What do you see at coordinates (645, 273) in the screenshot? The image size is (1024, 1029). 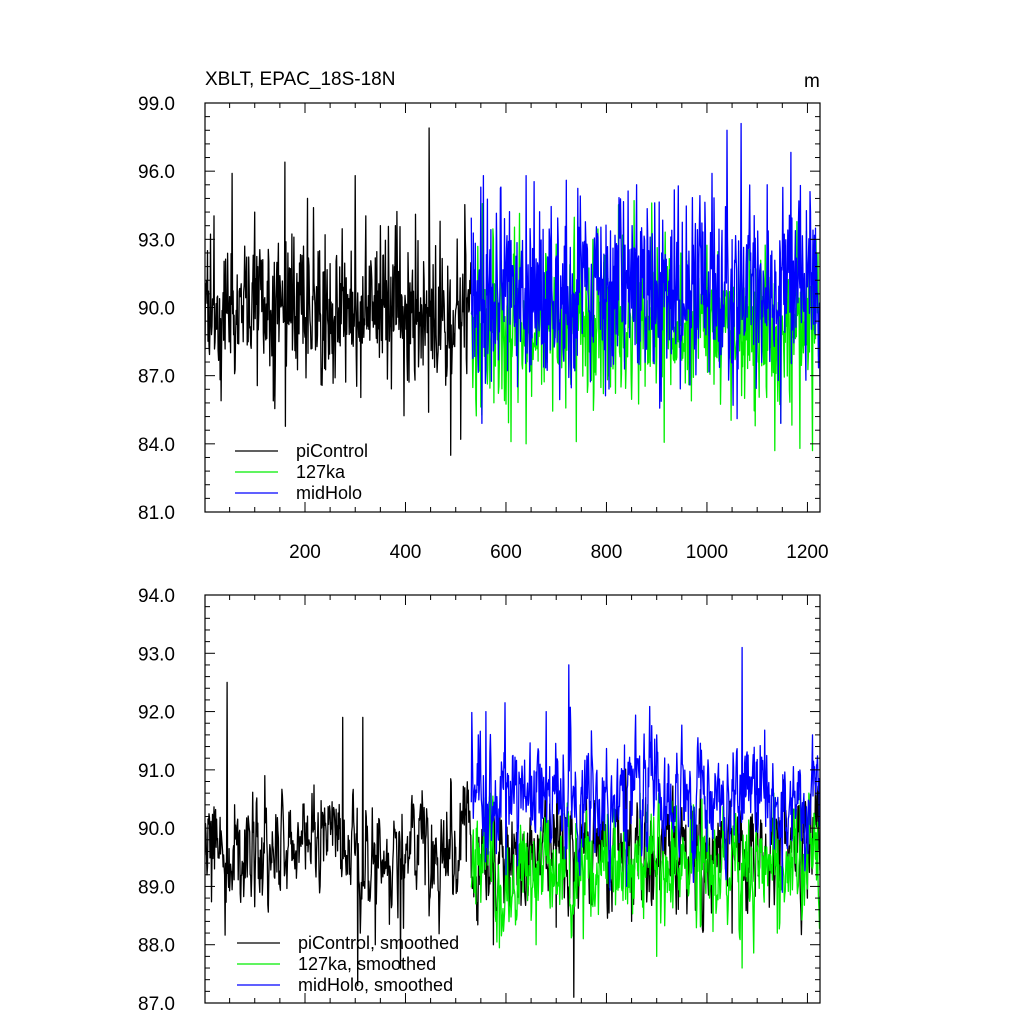 I see `series-line-midholo` at bounding box center [645, 273].